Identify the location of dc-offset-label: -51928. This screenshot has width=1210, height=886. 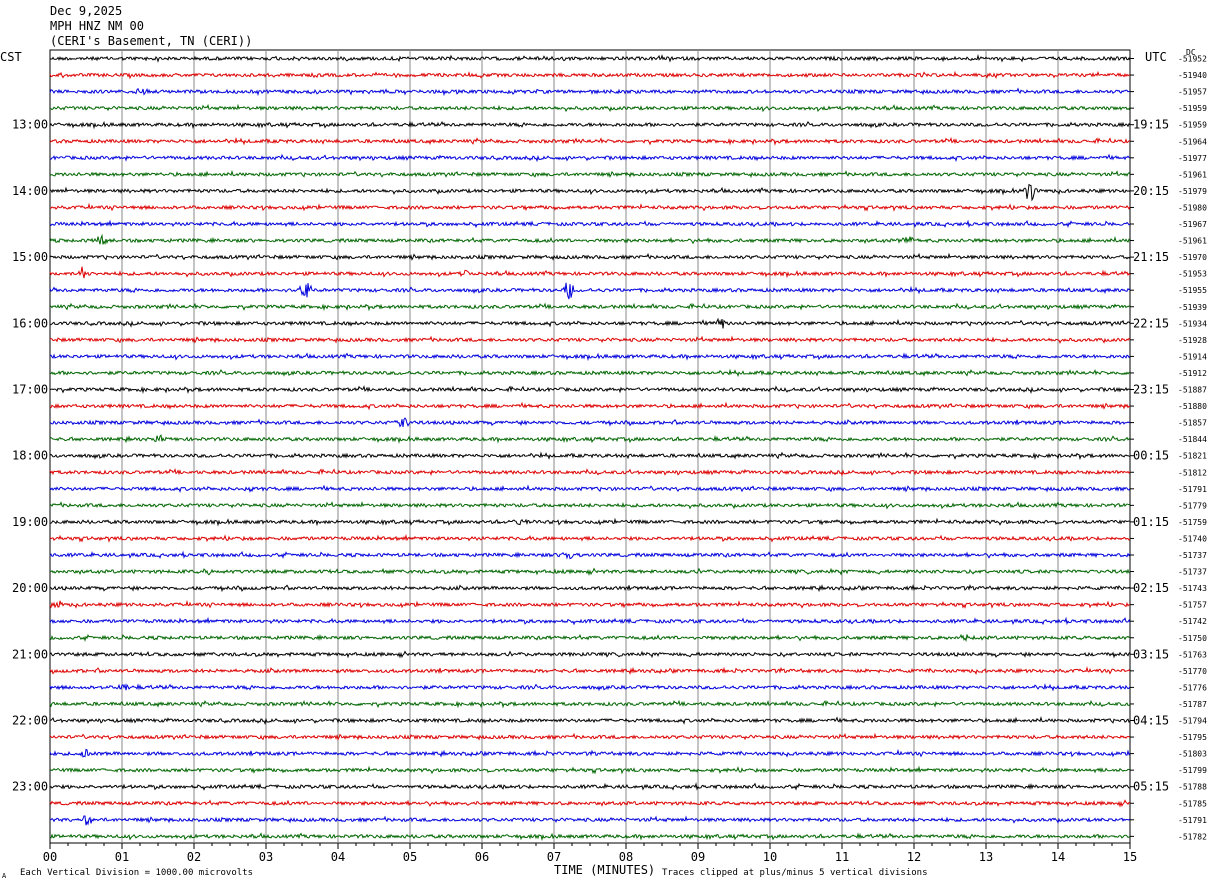
(1192, 340).